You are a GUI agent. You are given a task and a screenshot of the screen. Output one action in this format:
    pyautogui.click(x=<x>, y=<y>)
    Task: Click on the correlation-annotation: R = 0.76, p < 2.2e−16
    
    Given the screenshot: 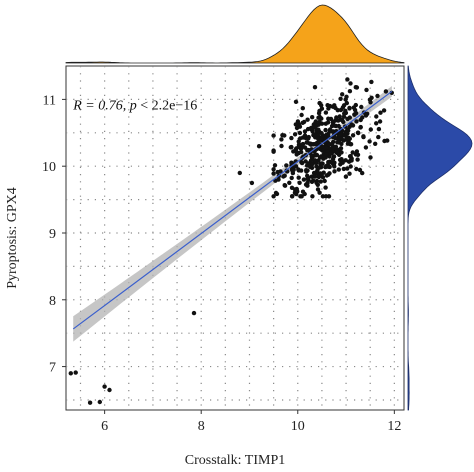 What is the action you would take?
    pyautogui.click(x=134, y=105)
    